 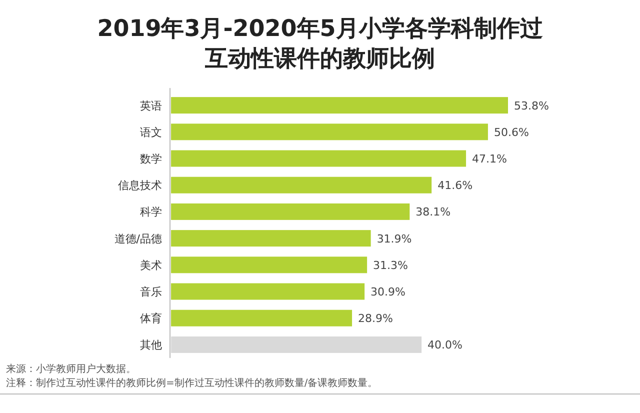 What do you see at coordinates (390, 265) in the screenshot?
I see `data-label: 31.3%` at bounding box center [390, 265].